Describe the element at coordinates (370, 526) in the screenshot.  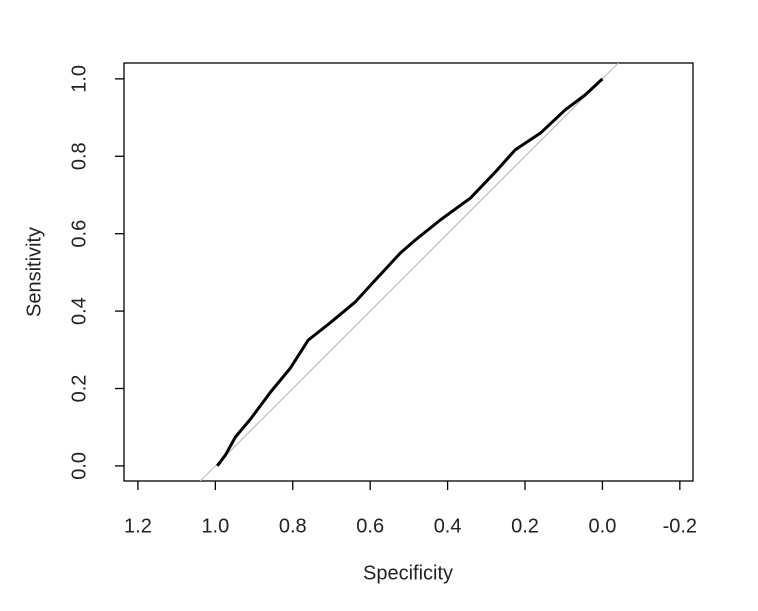
I see `x-tick-label: 0.6` at that location.